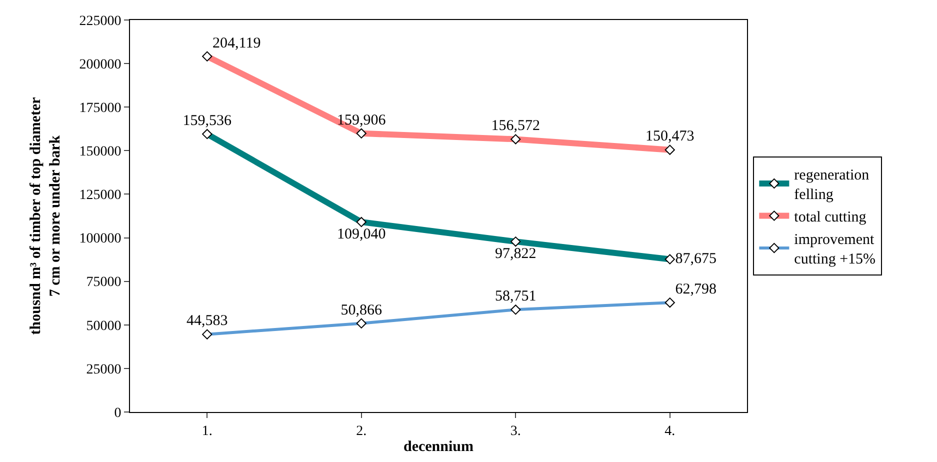 Image resolution: width=937 pixels, height=462 pixels. What do you see at coordinates (118, 413) in the screenshot?
I see `y-tick-label: 0` at bounding box center [118, 413].